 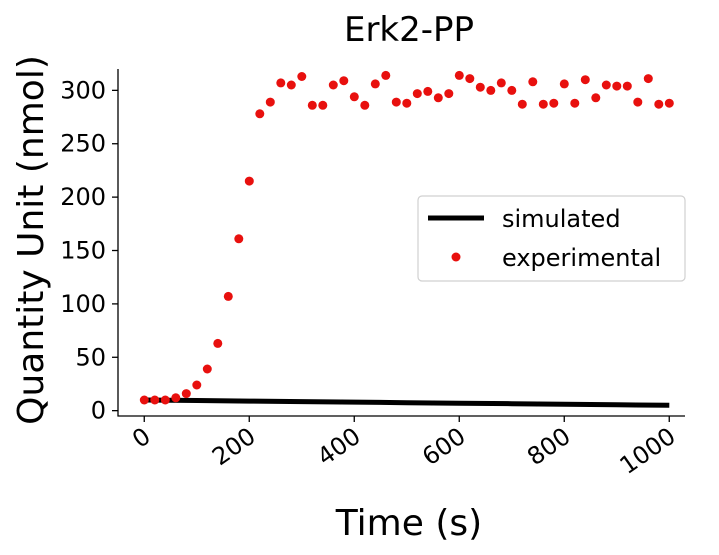 What do you see at coordinates (409, 30) in the screenshot?
I see `chart-title: Erk2-PP` at bounding box center [409, 30].